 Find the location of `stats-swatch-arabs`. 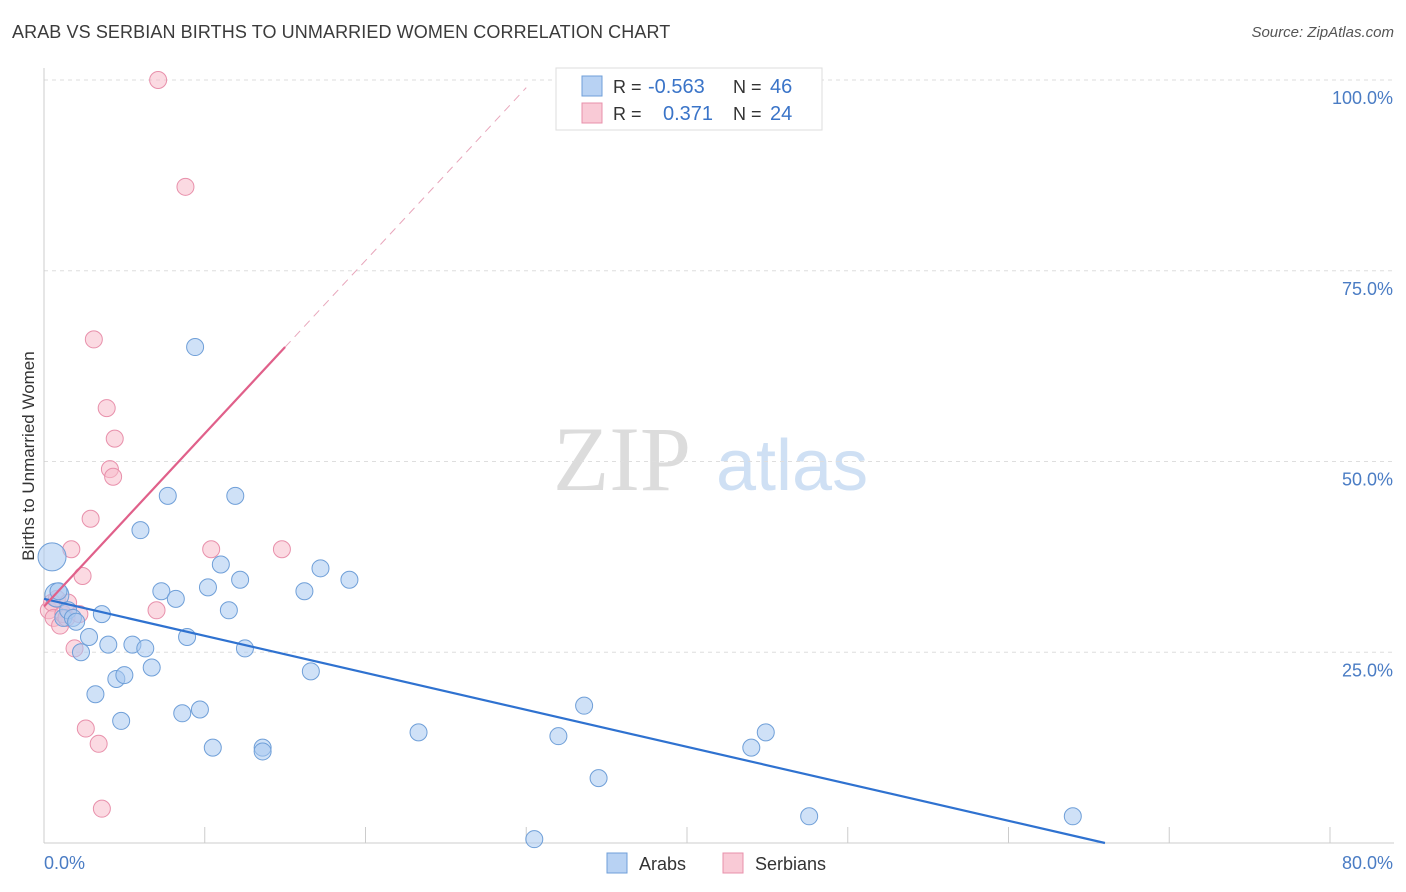

stats-swatch-arabs is located at coordinates (592, 86).